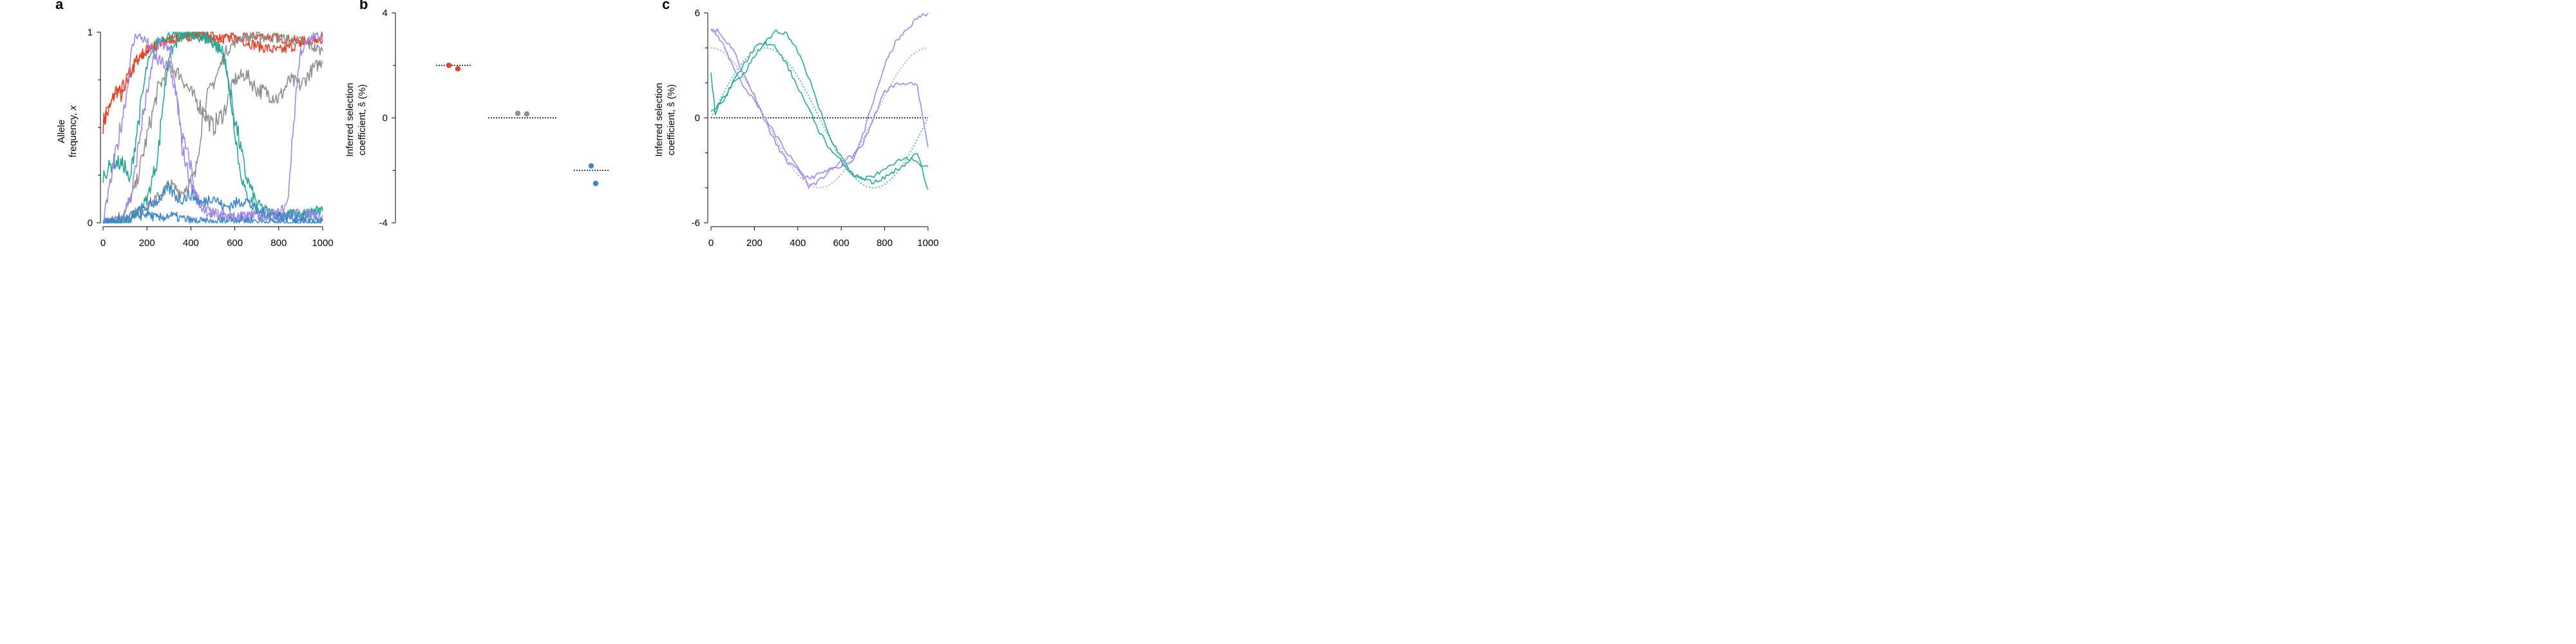 This screenshot has width=2576, height=644. I want to click on panel-c-x-tick-label: 600, so click(841, 243).